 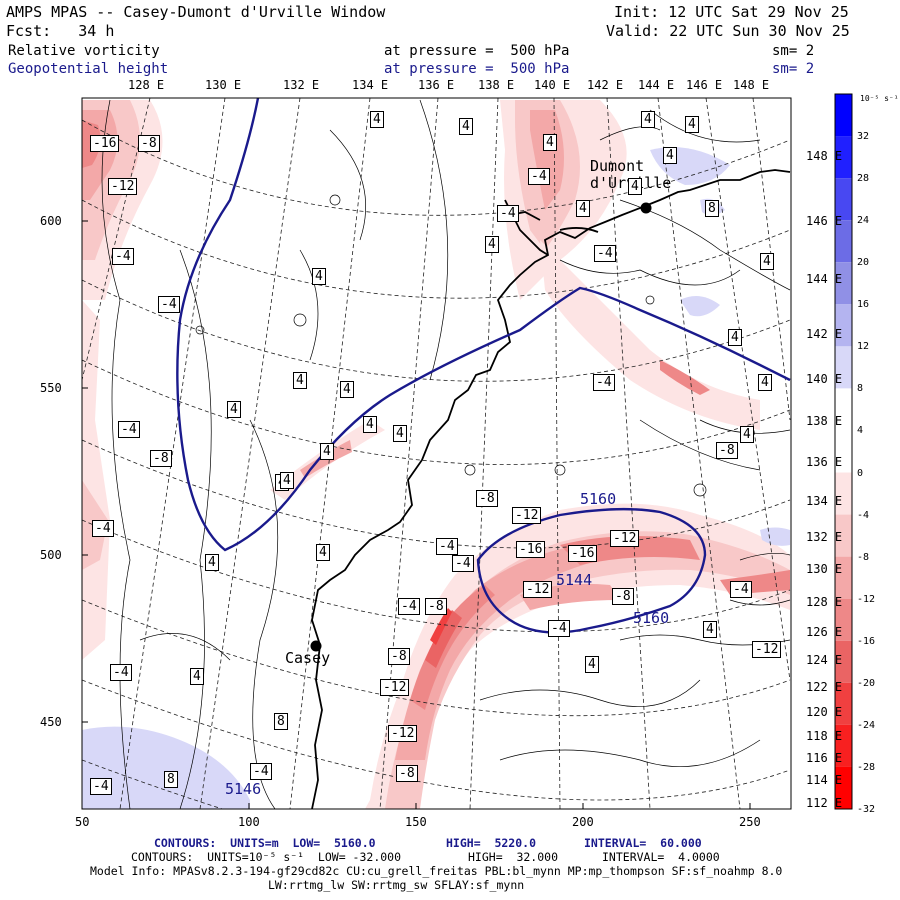 I want to click on y-tick-label: 550, so click(x=51, y=388).